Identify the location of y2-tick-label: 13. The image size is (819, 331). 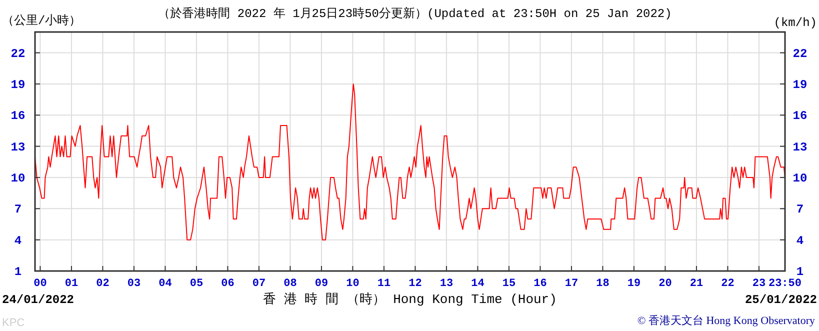
(800, 147).